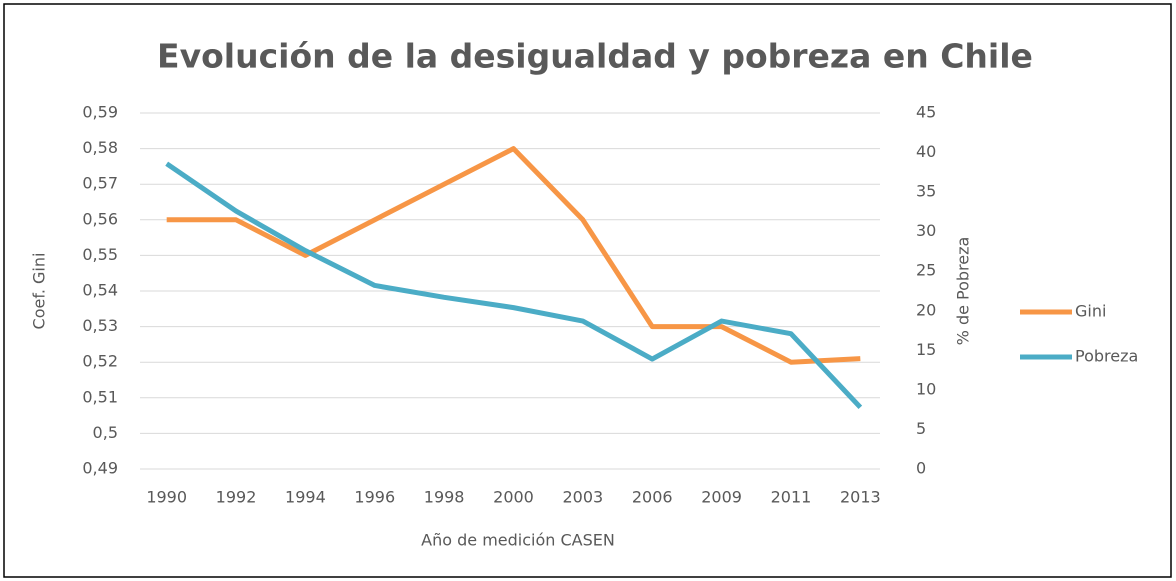 The width and height of the screenshot is (1176, 581). Describe the element at coordinates (100, 468) in the screenshot. I see `y-tick-label: 0,49` at that location.